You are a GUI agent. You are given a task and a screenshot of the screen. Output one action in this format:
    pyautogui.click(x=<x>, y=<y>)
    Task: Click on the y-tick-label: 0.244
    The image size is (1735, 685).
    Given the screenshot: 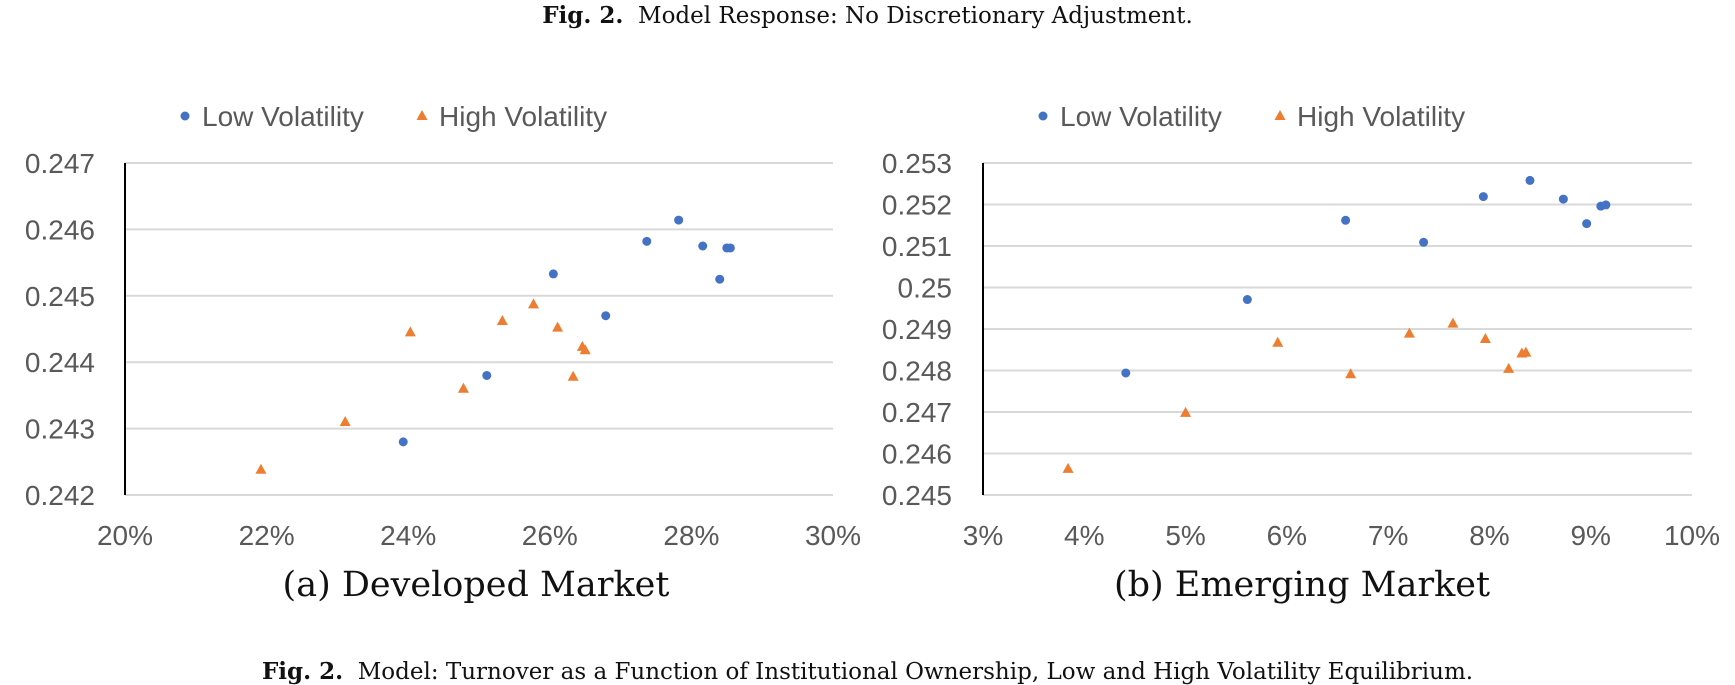 What is the action you would take?
    pyautogui.click(x=60, y=362)
    